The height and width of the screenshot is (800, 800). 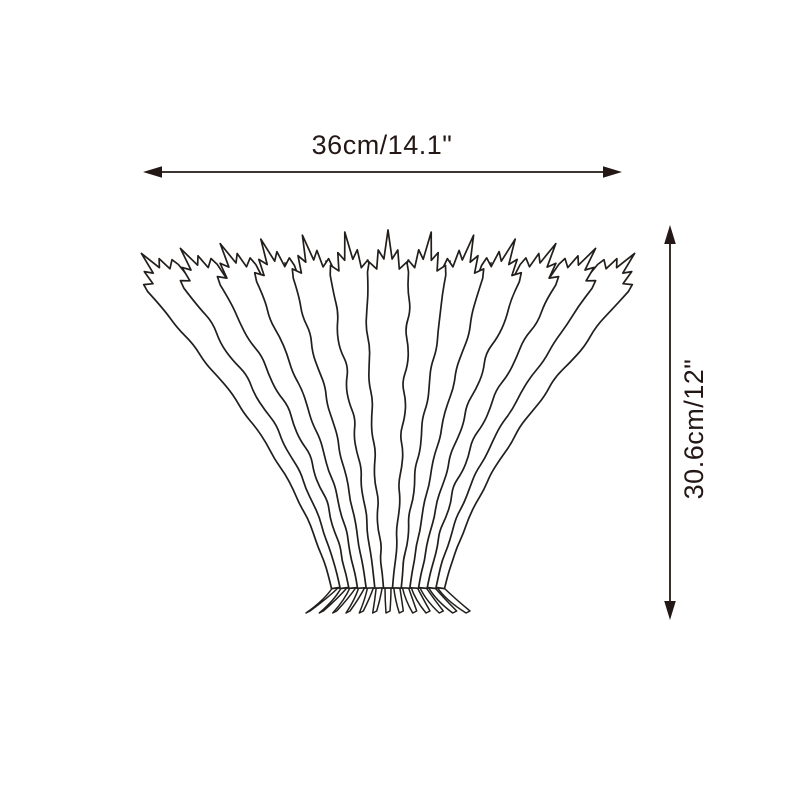 What do you see at coordinates (152, 172) in the screenshot?
I see `width-arrow-left-head-icon` at bounding box center [152, 172].